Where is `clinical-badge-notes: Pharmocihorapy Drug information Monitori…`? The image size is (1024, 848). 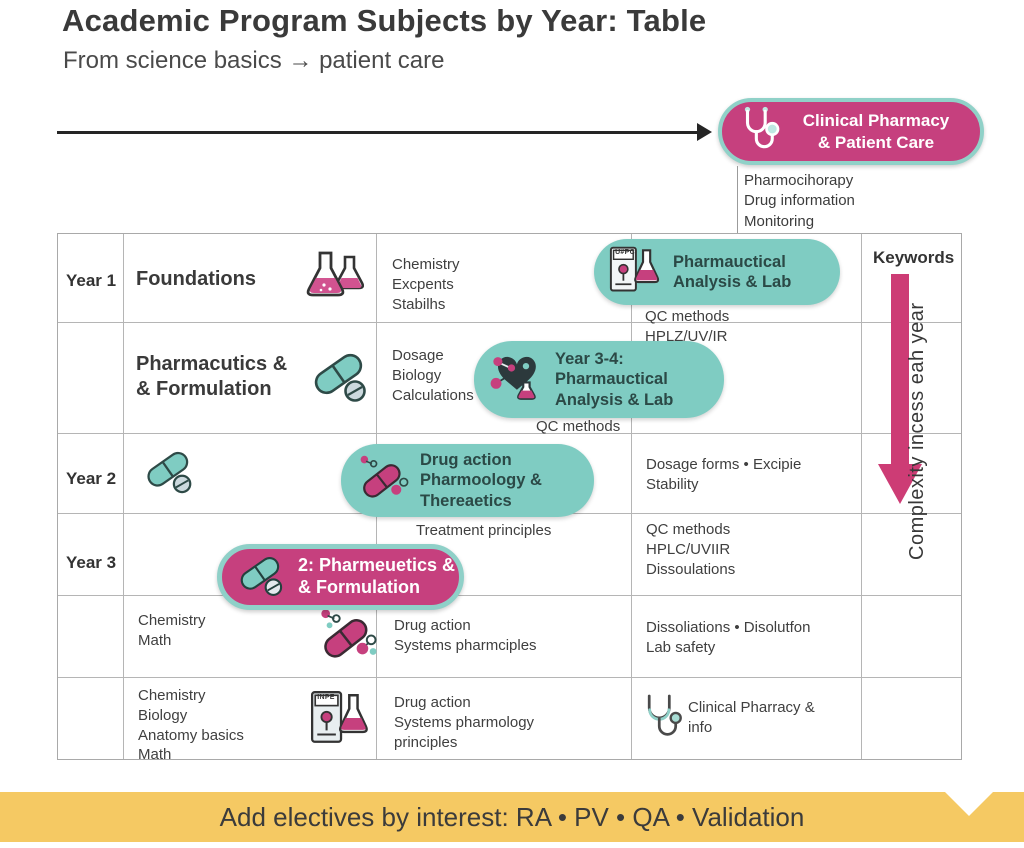 clinical-badge-notes: Pharmocihorapy Drug information Monitori… is located at coordinates (799, 201).